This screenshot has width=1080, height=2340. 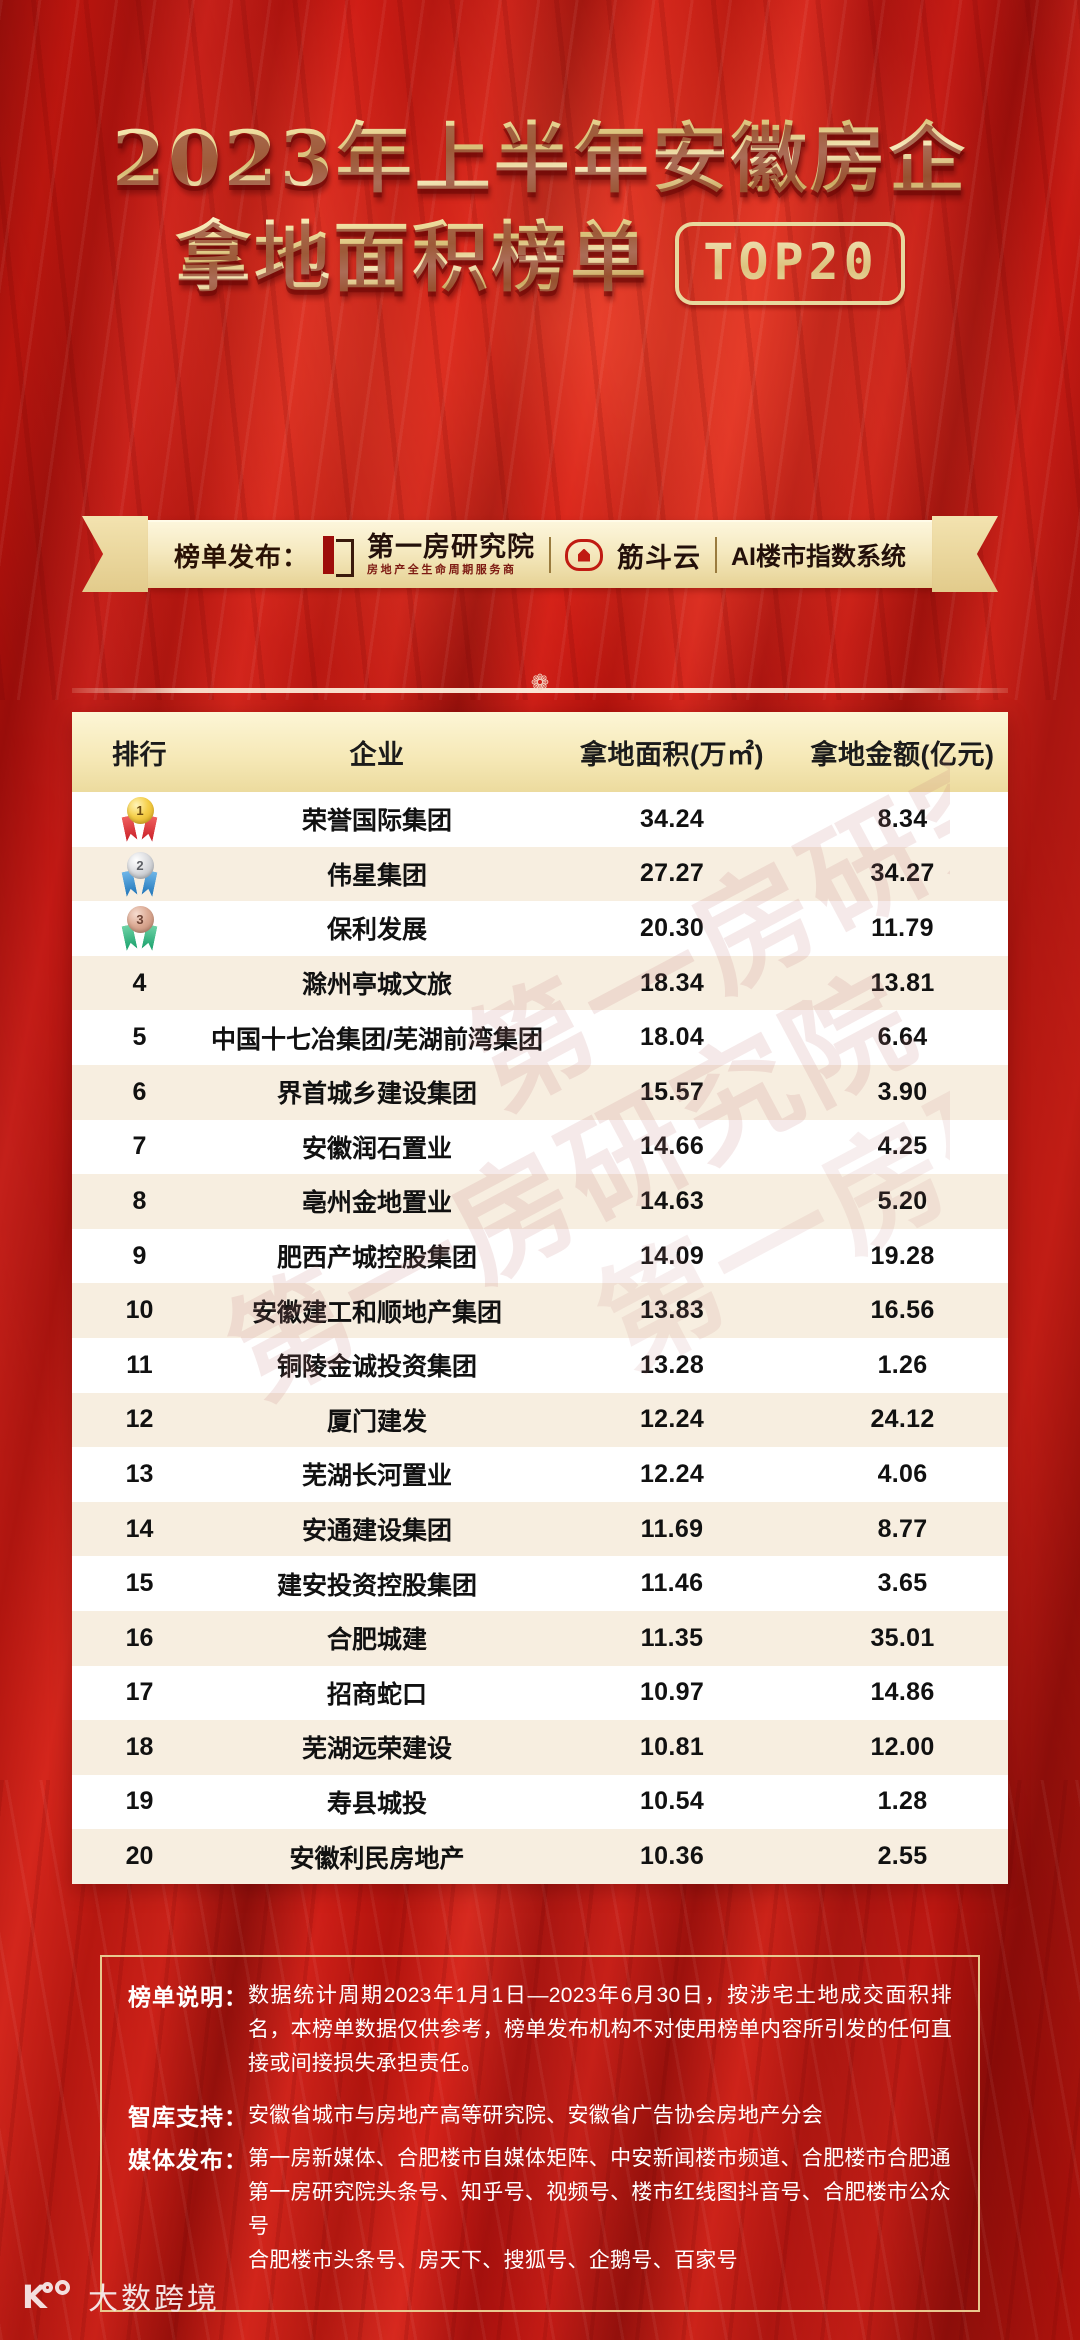 I want to click on cell-amount: 6.64, so click(x=902, y=1037).